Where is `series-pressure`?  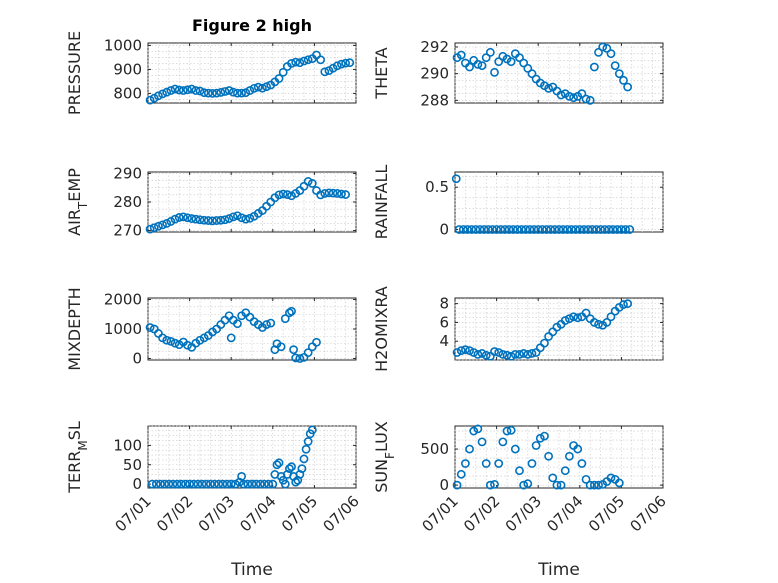 series-pressure is located at coordinates (250, 77).